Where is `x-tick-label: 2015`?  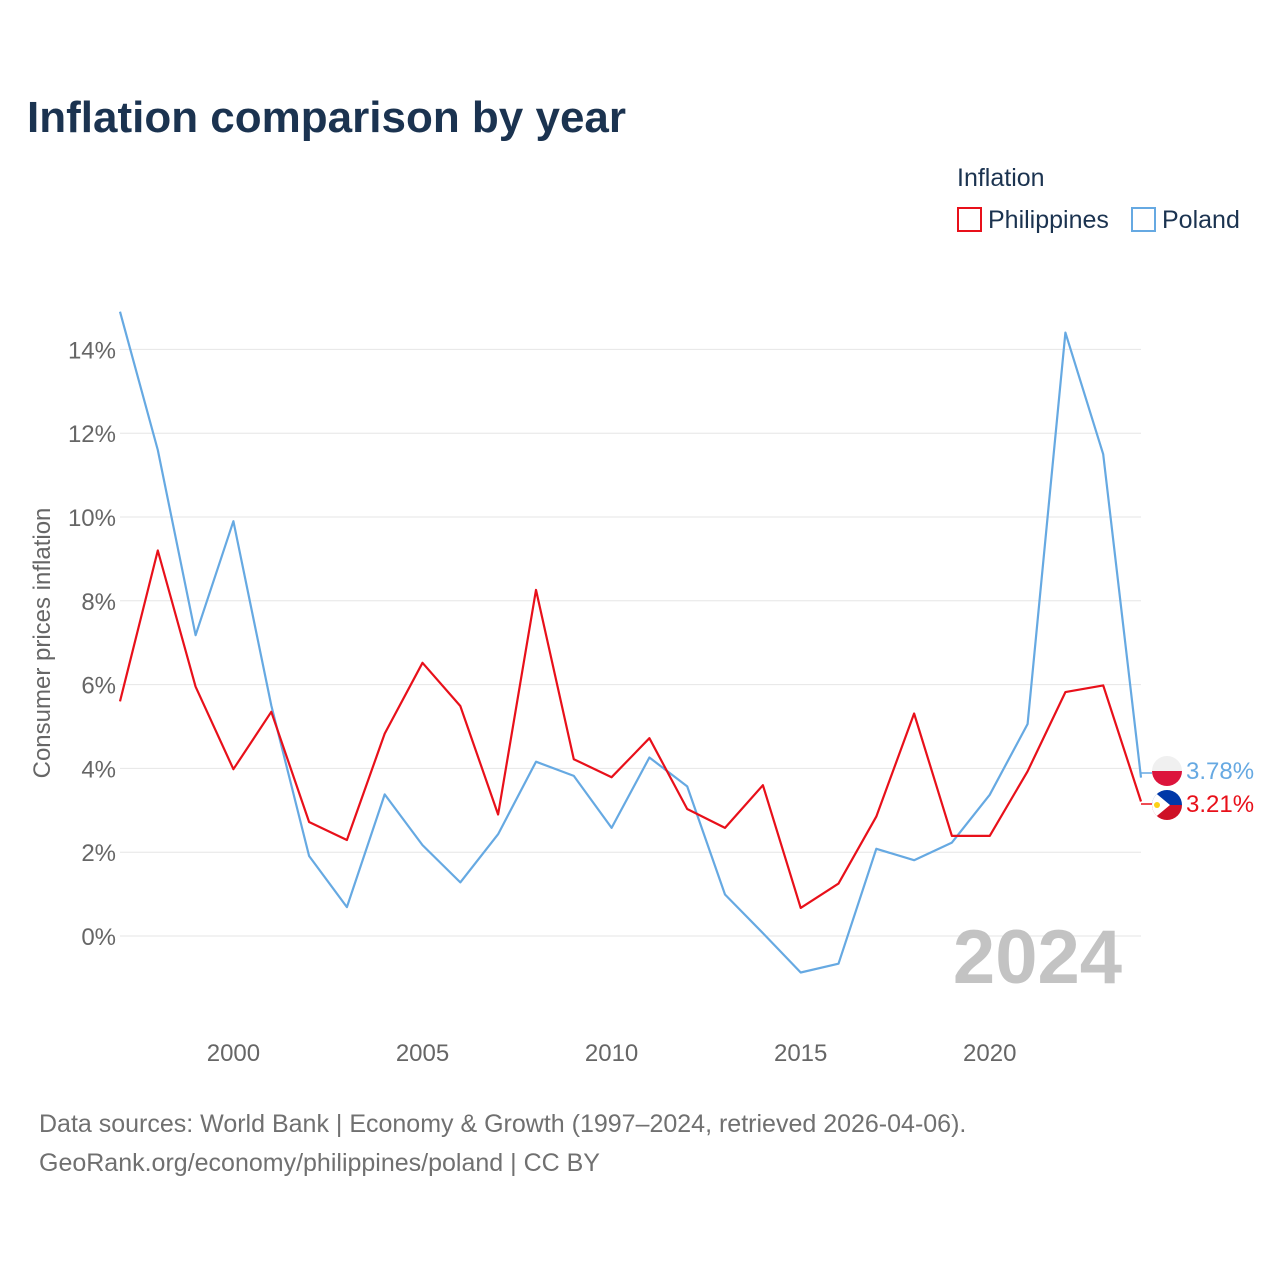 x-tick-label: 2015 is located at coordinates (800, 1053).